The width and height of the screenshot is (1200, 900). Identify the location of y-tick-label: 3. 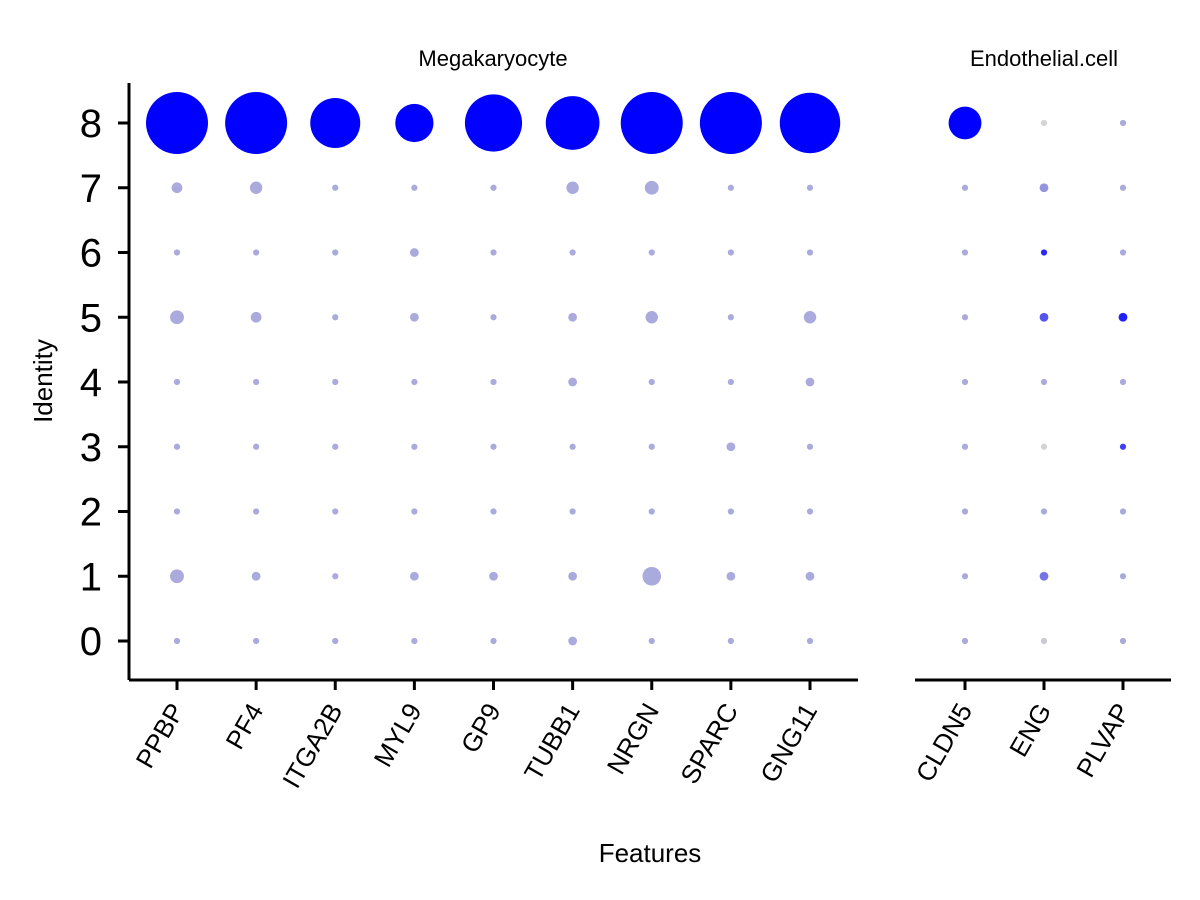
(91, 448).